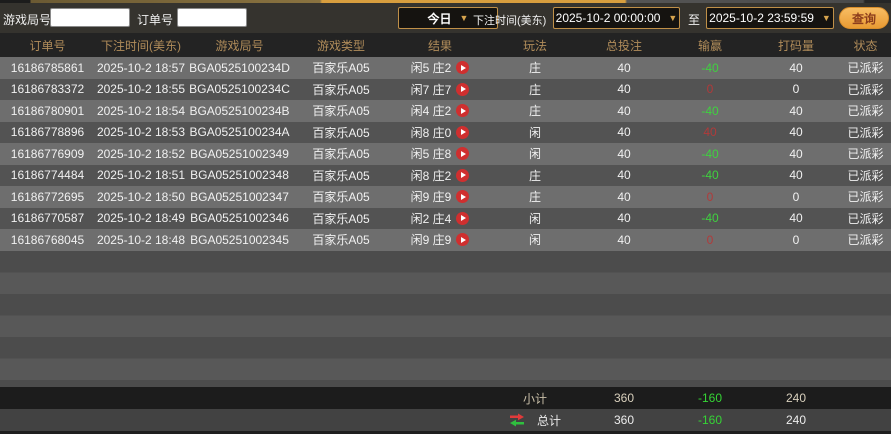  What do you see at coordinates (440, 218) in the screenshot?
I see `result-cell: 闲2 庄4` at bounding box center [440, 218].